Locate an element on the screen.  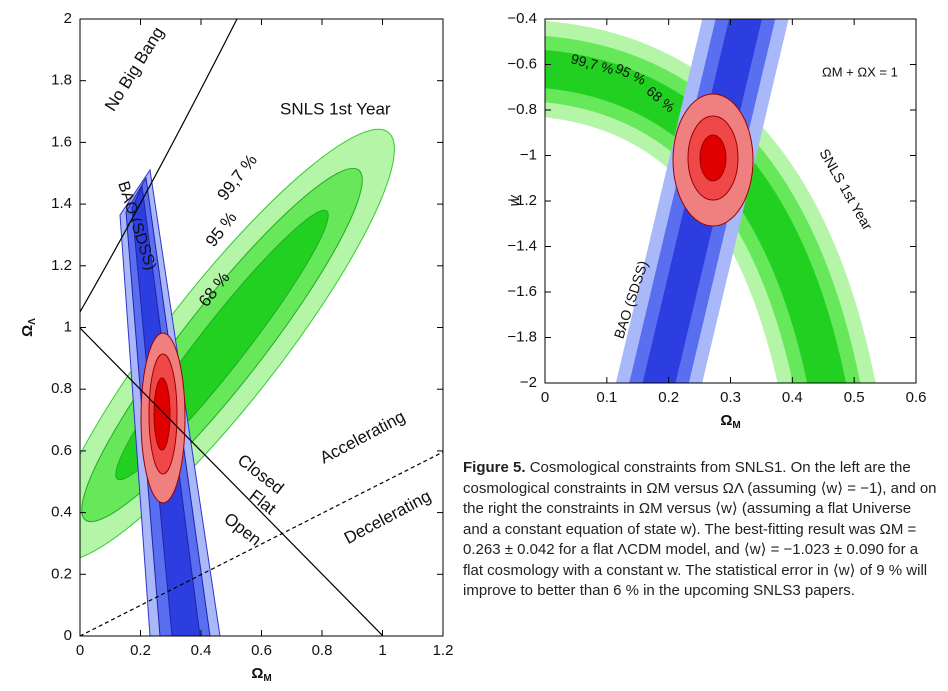
x-tick-label: 0.5 is located at coordinates (854, 397).